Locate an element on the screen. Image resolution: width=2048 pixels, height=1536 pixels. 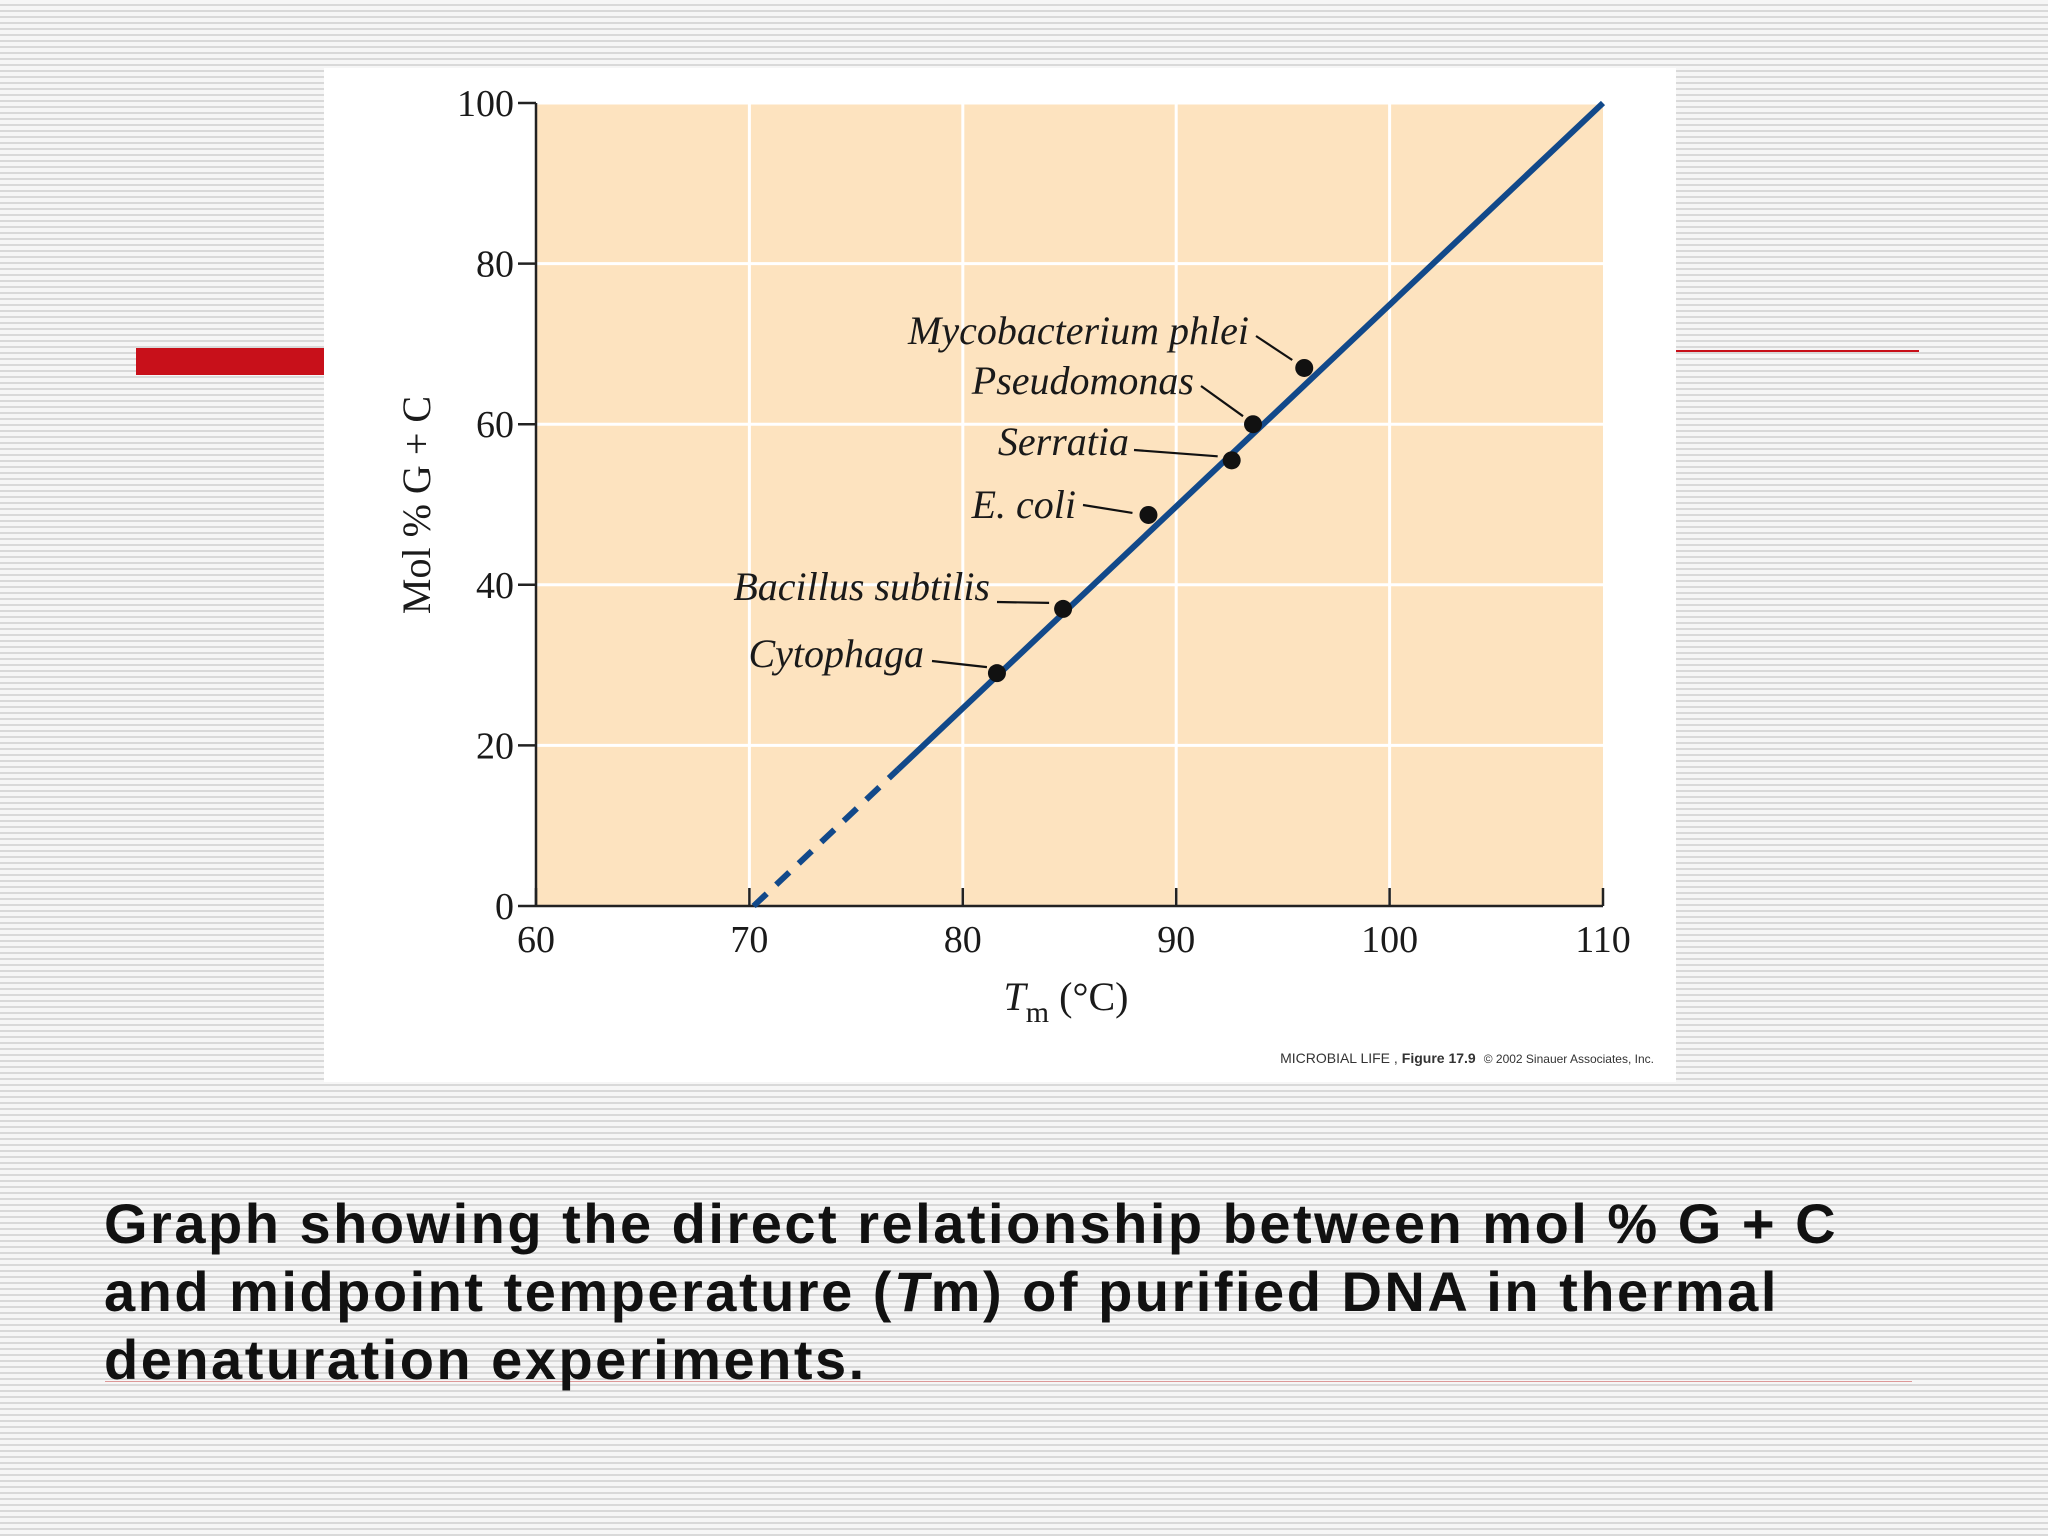
x-tick-label: 110 is located at coordinates (1603, 940).